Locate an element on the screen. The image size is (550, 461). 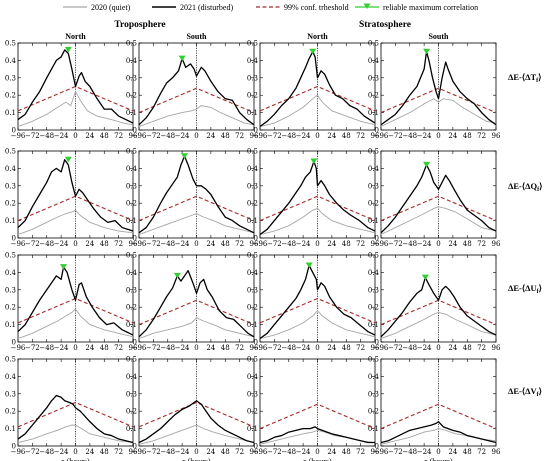
panel-r2-c1-xtick-label-2: −48 is located at coordinates (167, 348).